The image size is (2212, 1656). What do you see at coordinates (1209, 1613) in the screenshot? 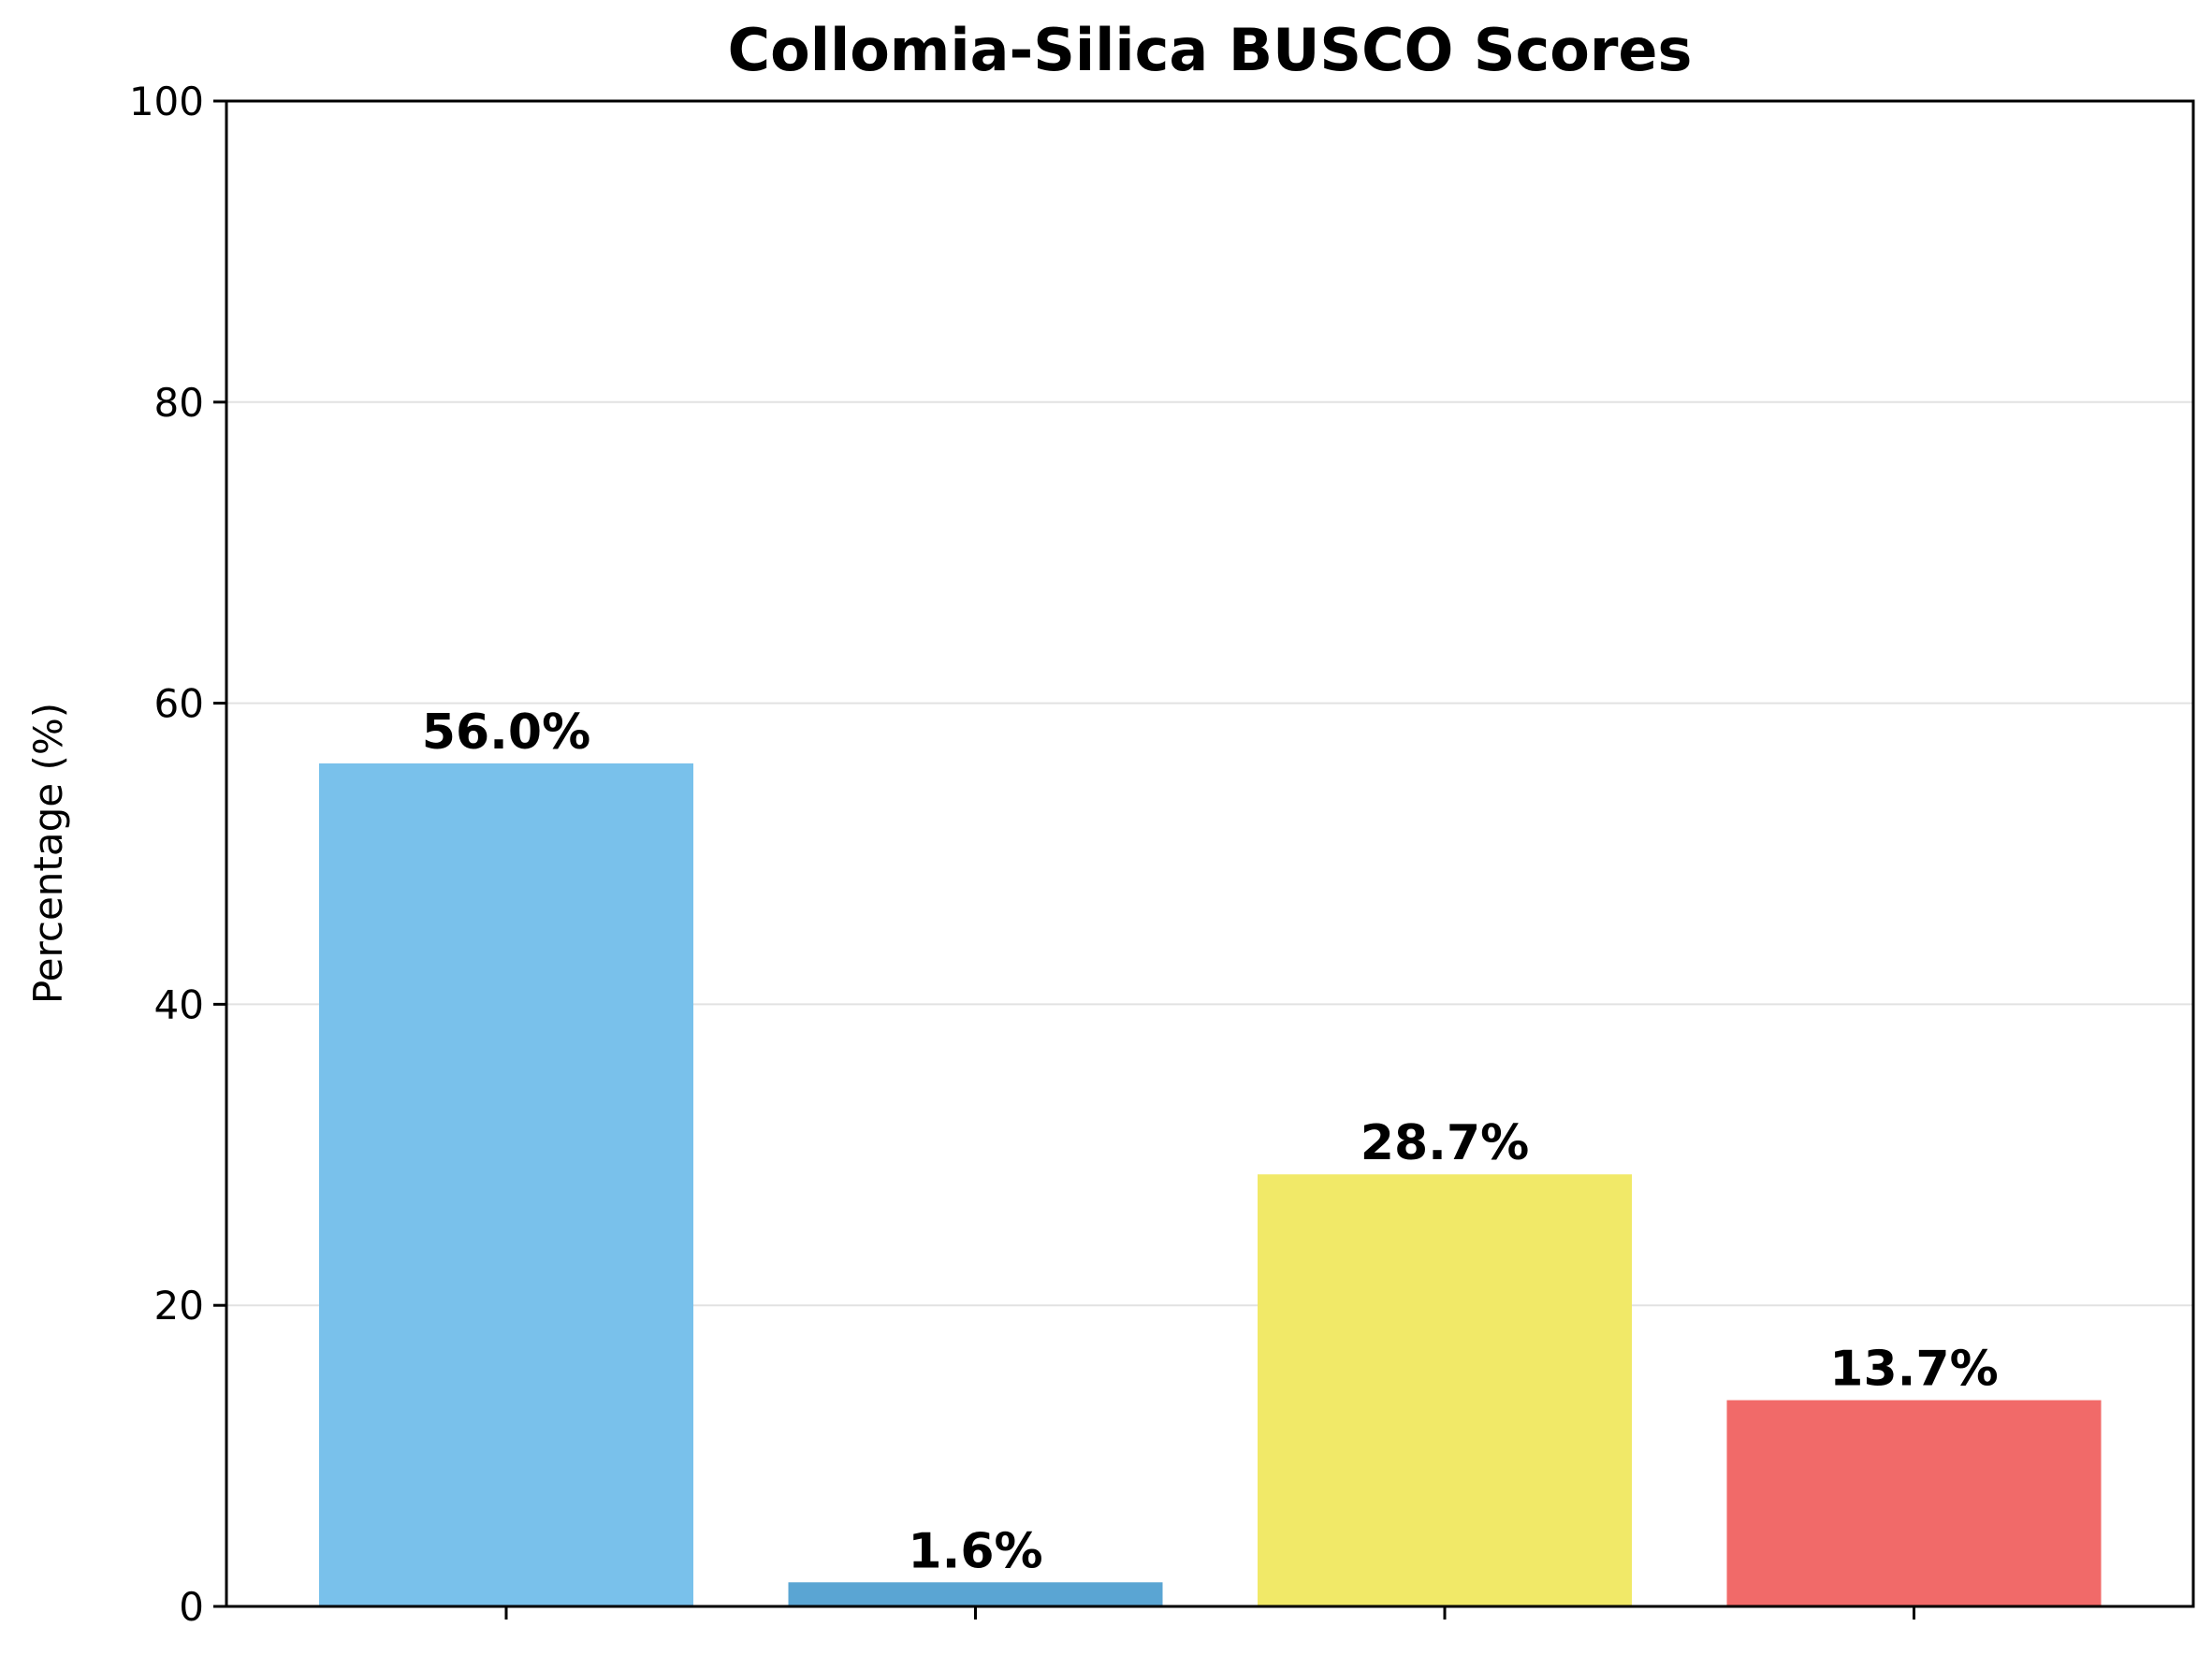
I see `x-axis-ticks` at bounding box center [1209, 1613].